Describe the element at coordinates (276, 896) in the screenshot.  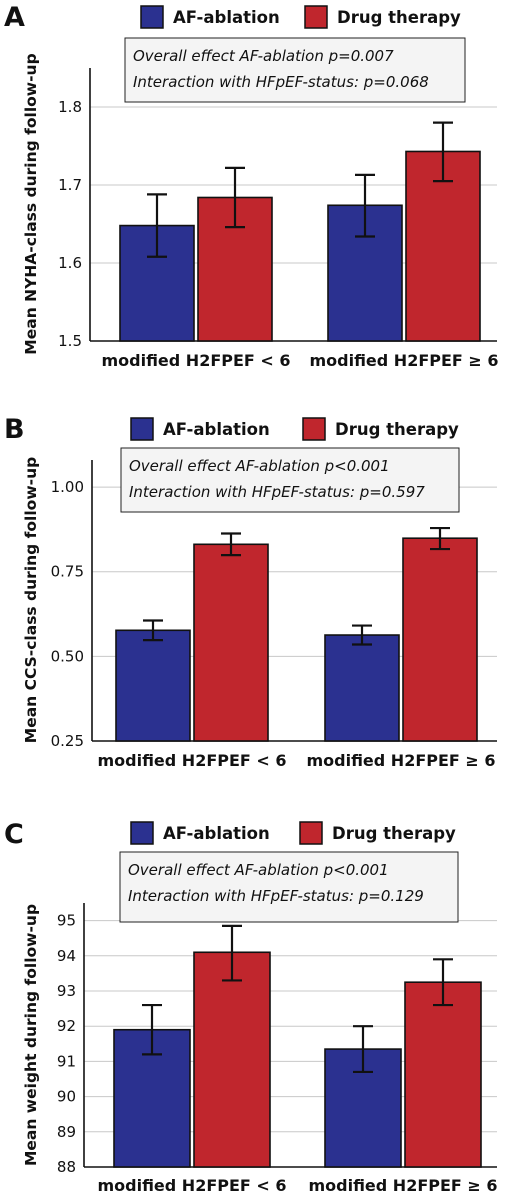
I see `annotation-line: Interaction with HFpEF-status: p=0.129` at that location.